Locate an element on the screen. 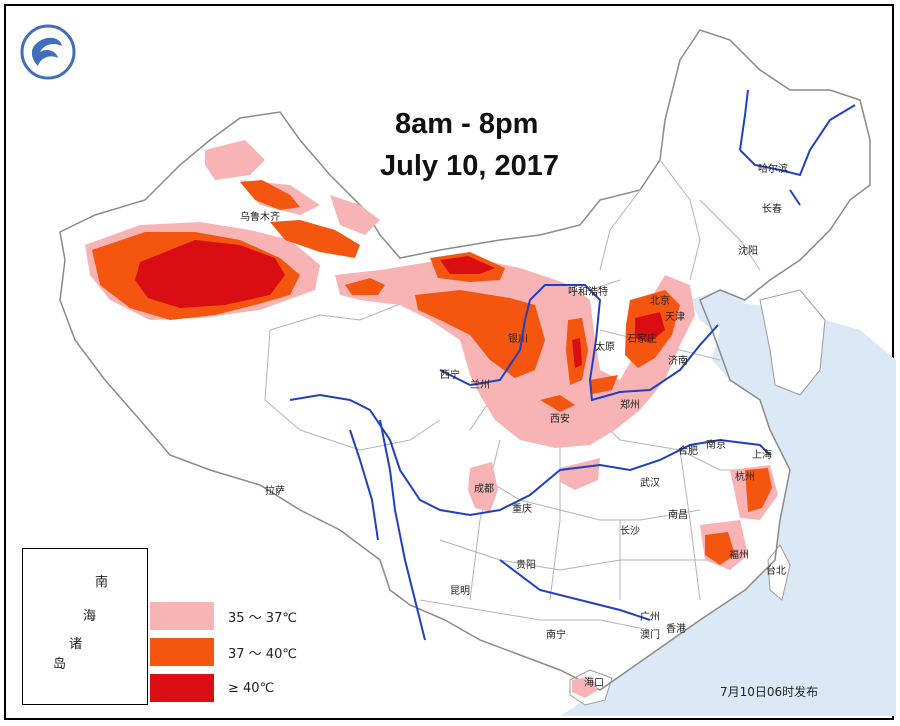 This screenshot has width=900, height=726. city-label-hongkong: 香港 is located at coordinates (676, 629).